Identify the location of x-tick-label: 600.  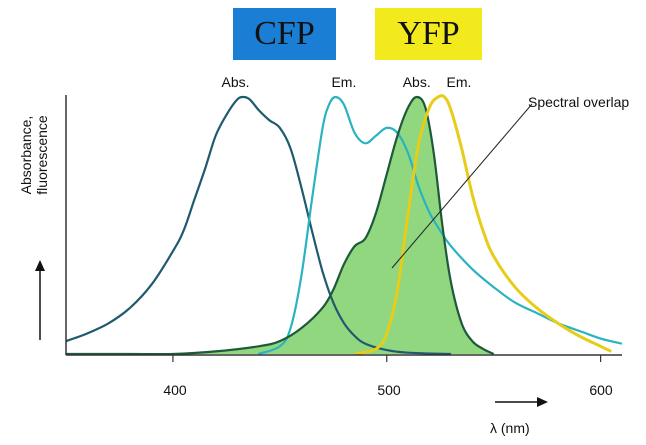
(601, 390).